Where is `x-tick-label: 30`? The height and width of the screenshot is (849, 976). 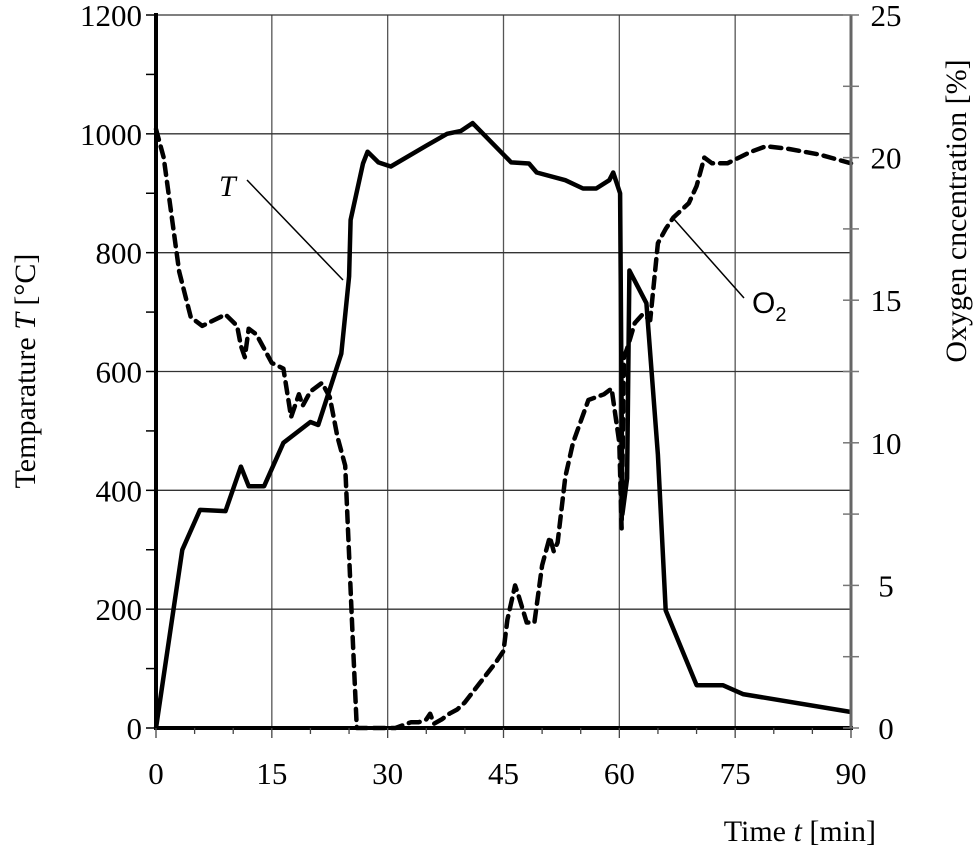
x-tick-label: 30 is located at coordinates (387, 773).